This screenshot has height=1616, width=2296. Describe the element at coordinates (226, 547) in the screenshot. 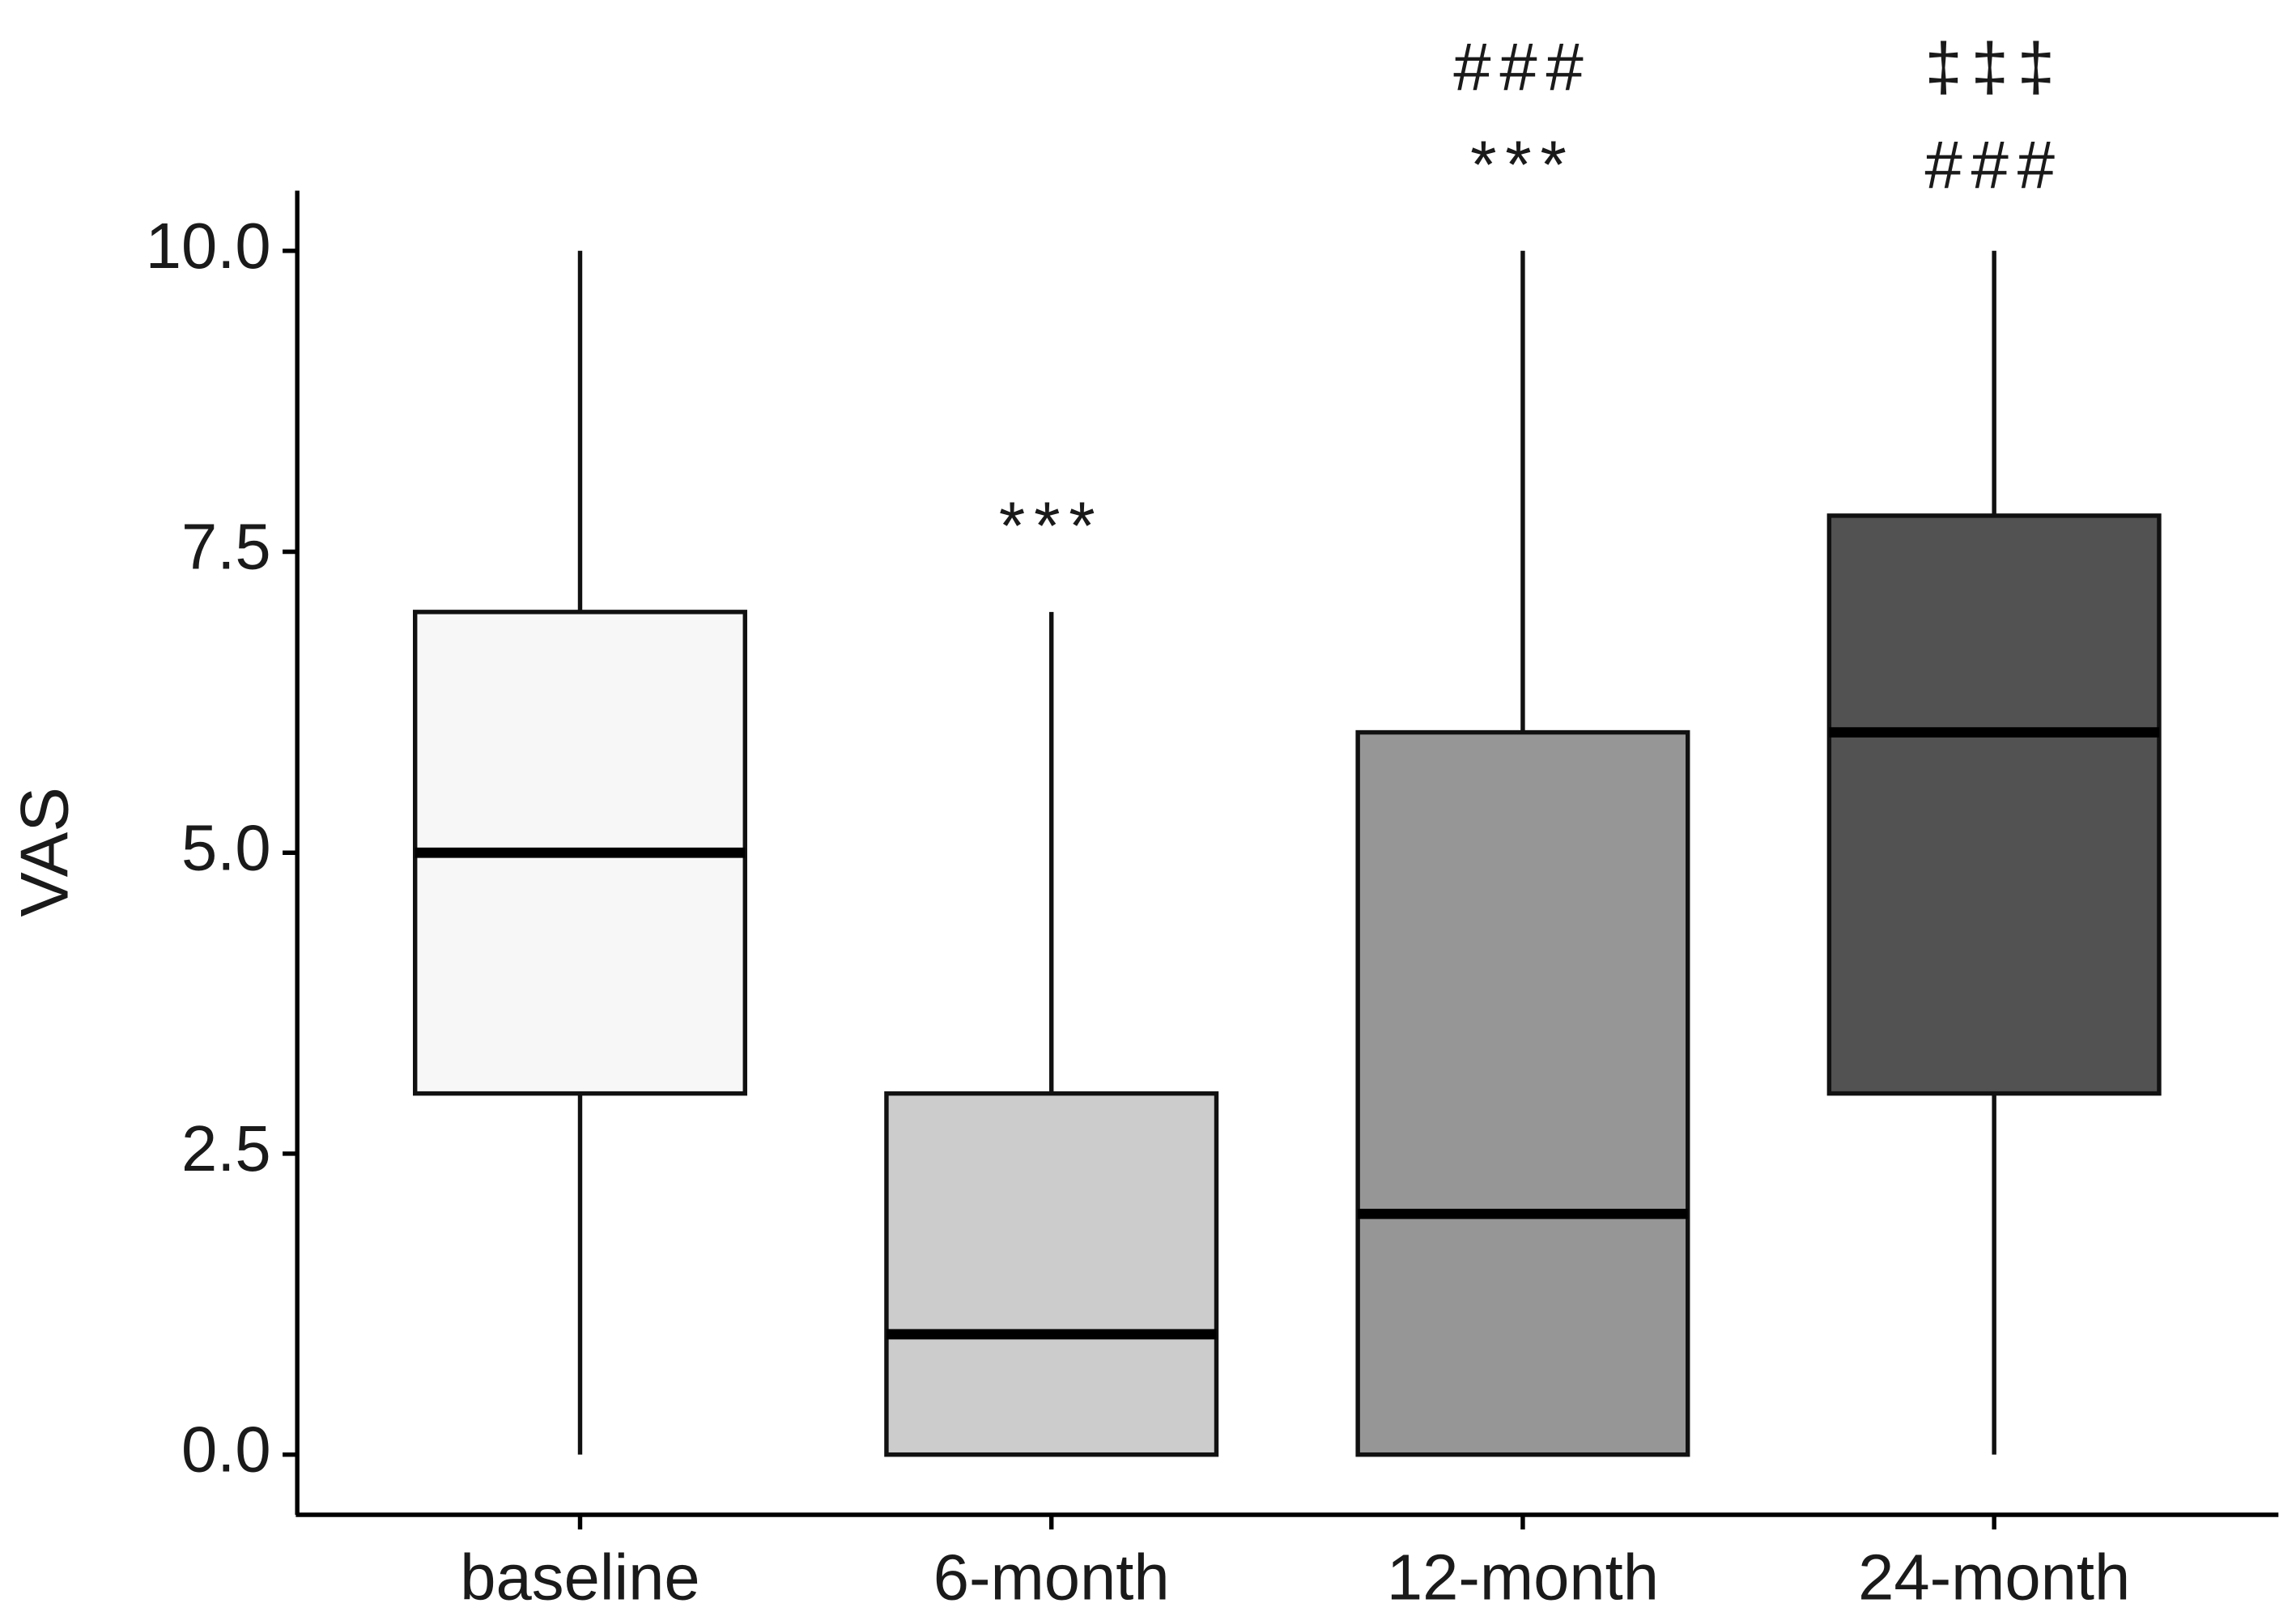

I see `y-tick-label: 7.5` at that location.